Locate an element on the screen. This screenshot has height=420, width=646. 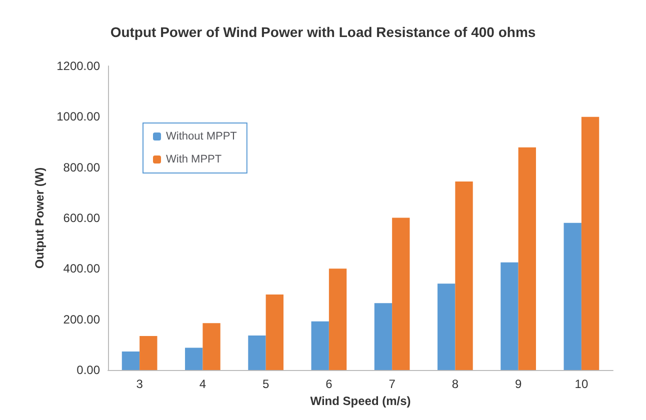
x-axis-title: Wind Speed (m/s) is located at coordinates (360, 401).